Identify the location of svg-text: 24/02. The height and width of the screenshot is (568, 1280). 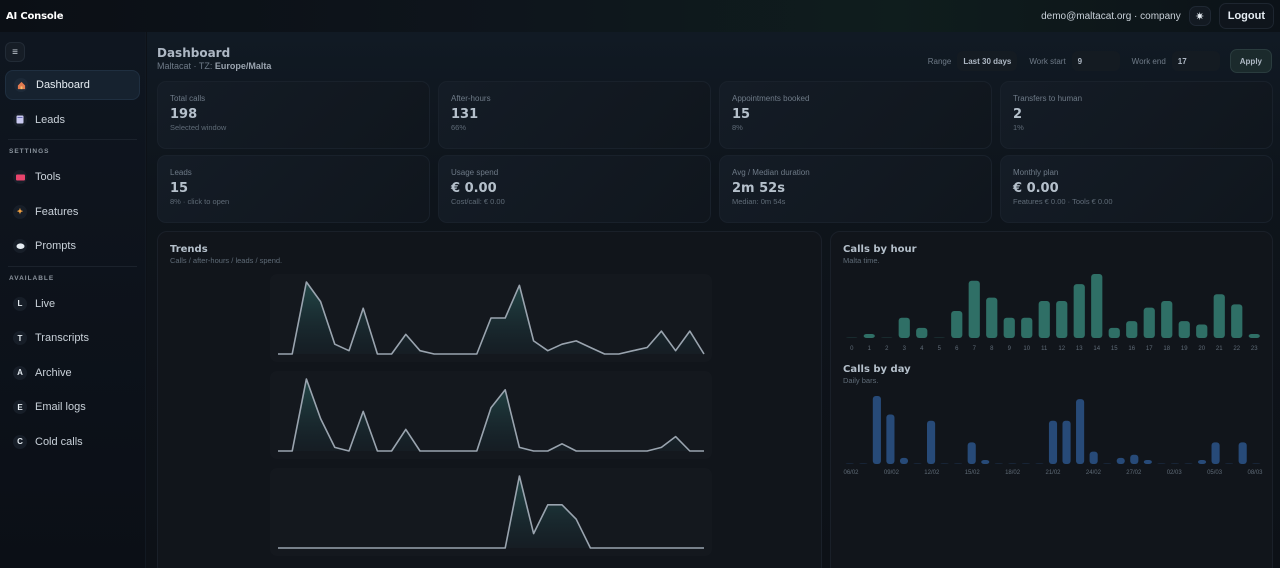
(1094, 473).